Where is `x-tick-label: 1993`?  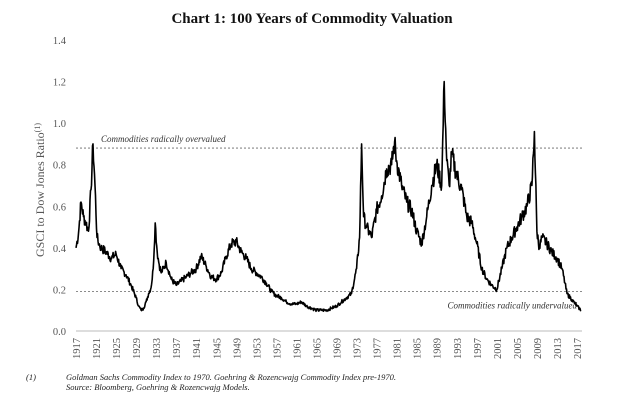 x-tick-label: 1993 is located at coordinates (458, 348).